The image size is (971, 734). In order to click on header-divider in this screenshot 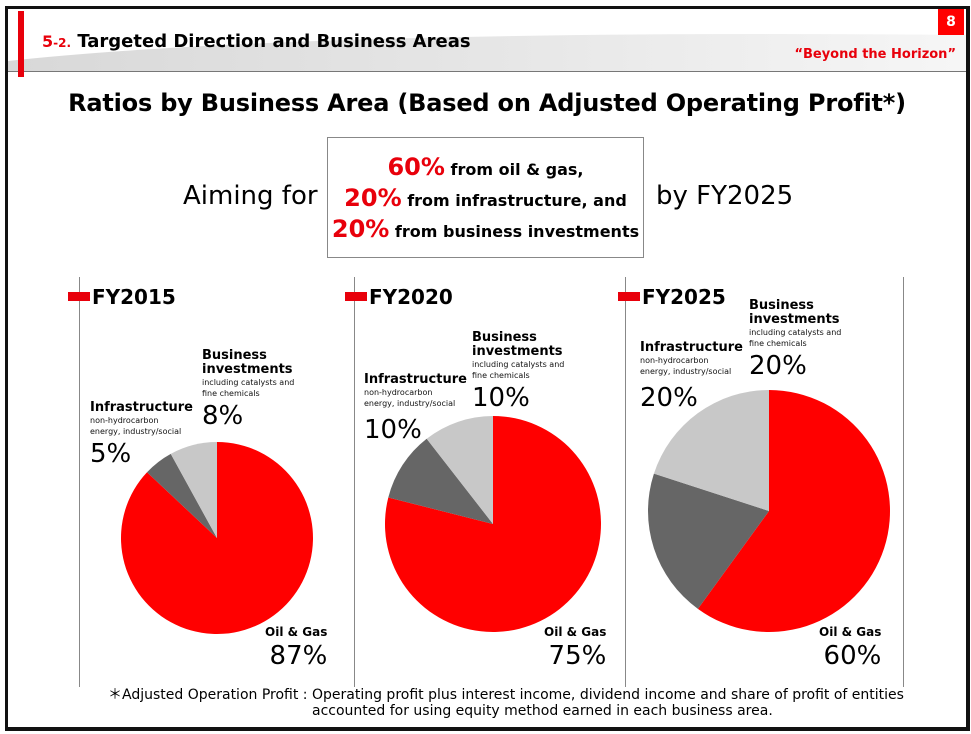, I will do `click(487, 71)`.